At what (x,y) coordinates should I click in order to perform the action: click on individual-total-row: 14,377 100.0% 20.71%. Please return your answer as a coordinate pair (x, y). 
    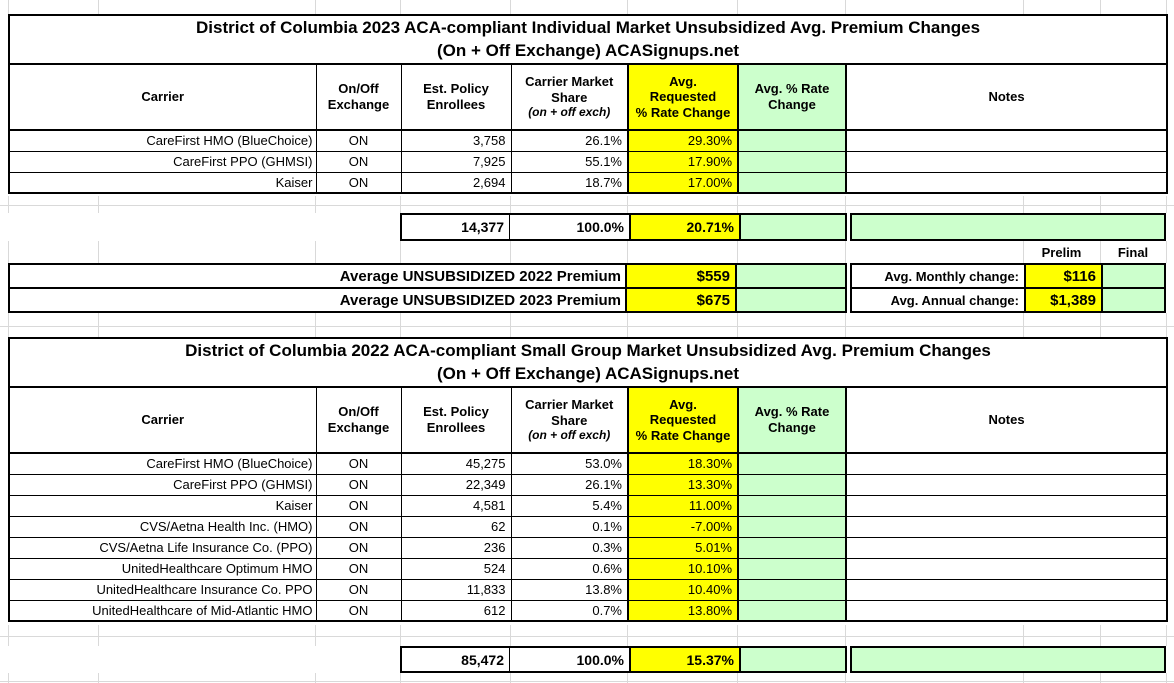
    Looking at the image, I should click on (623, 227).